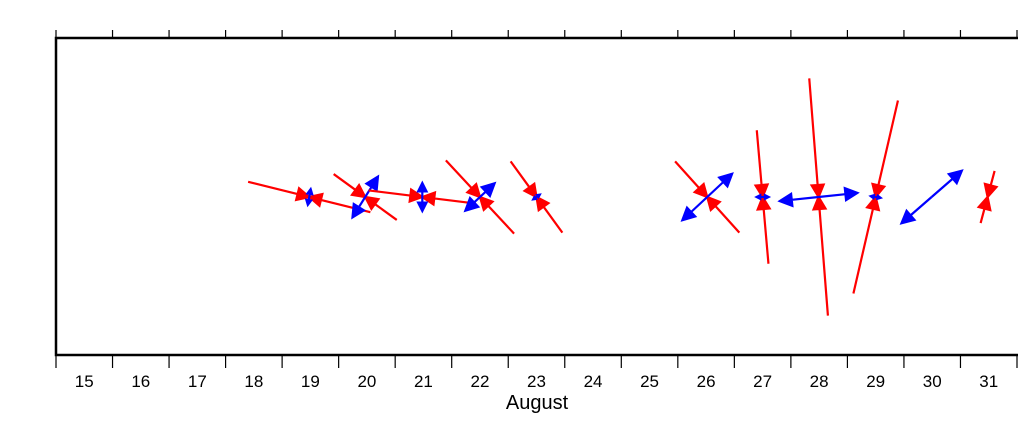  I want to click on x-tick-label: 29, so click(875, 381).